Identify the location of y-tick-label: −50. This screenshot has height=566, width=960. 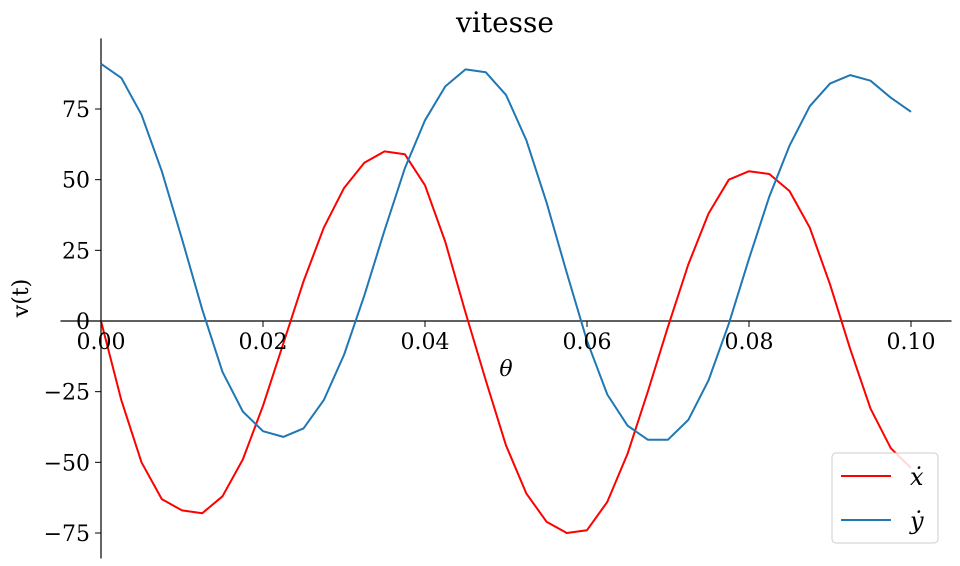
(67, 463).